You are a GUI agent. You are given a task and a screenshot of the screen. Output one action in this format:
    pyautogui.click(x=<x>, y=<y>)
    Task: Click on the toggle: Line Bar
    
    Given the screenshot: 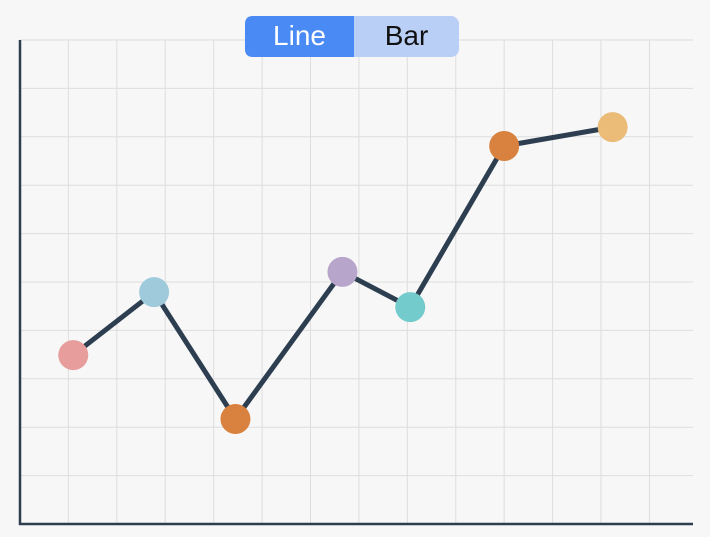 What is the action you would take?
    pyautogui.click(x=352, y=36)
    